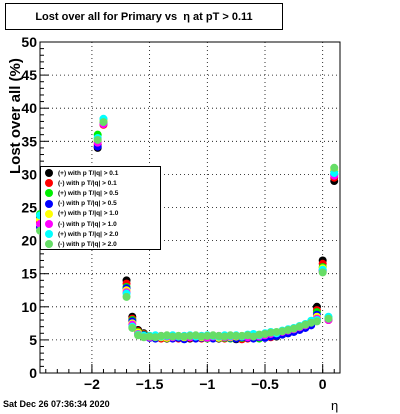 This screenshot has width=400, height=414. What do you see at coordinates (150, 384) in the screenshot?
I see `x-tick-label: −1.5` at bounding box center [150, 384].